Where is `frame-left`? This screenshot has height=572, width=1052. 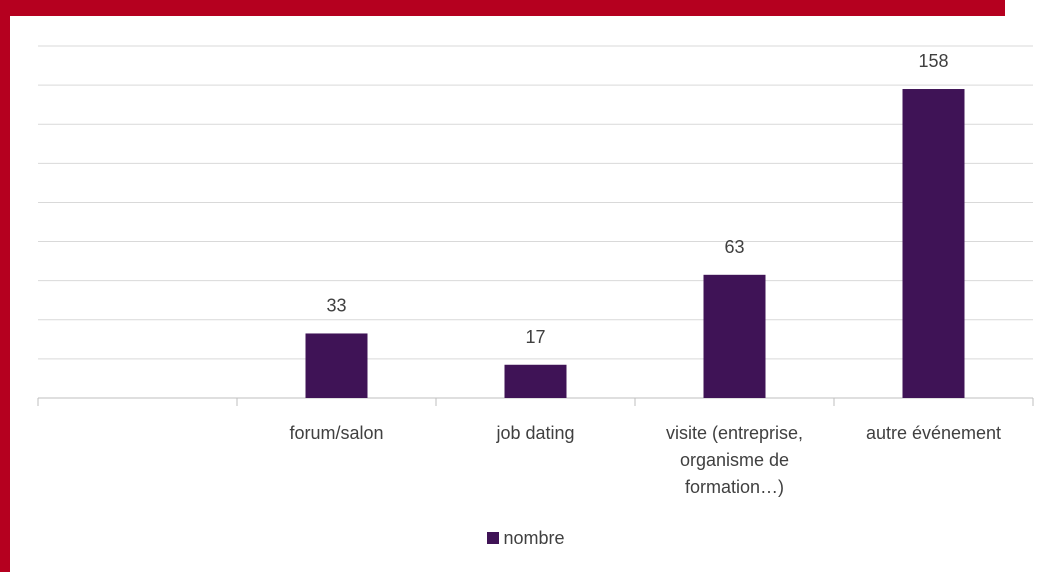
frame-left is located at coordinates (5, 286).